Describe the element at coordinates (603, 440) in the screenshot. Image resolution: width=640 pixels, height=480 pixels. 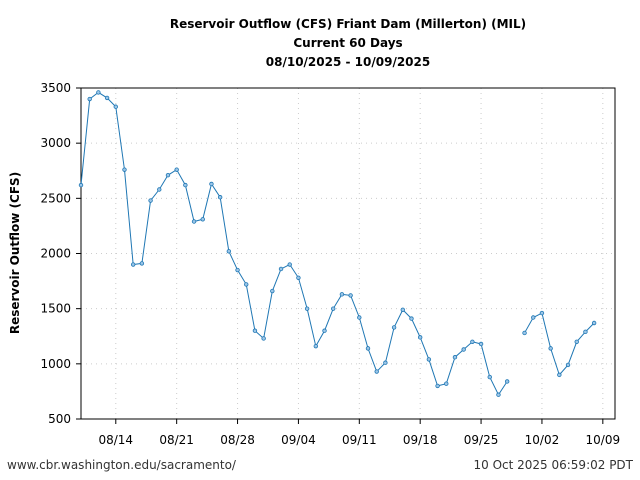
I see `x-tick-label: 10/09` at that location.